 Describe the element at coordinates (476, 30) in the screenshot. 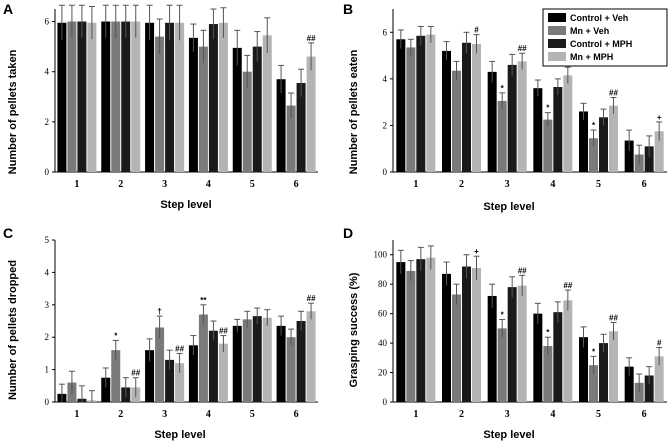

I see `panel-b-annotation: #` at that location.